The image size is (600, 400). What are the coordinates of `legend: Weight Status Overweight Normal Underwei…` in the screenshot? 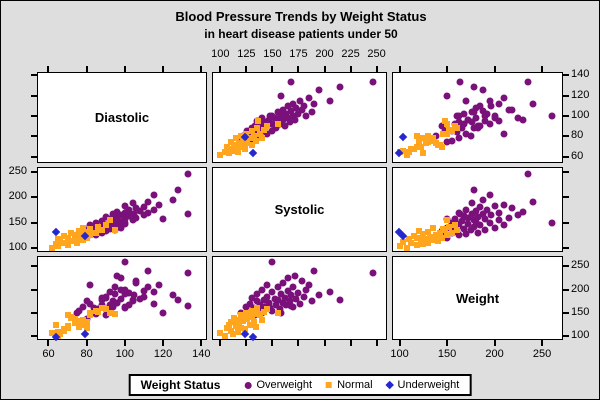 It's located at (300, 385).